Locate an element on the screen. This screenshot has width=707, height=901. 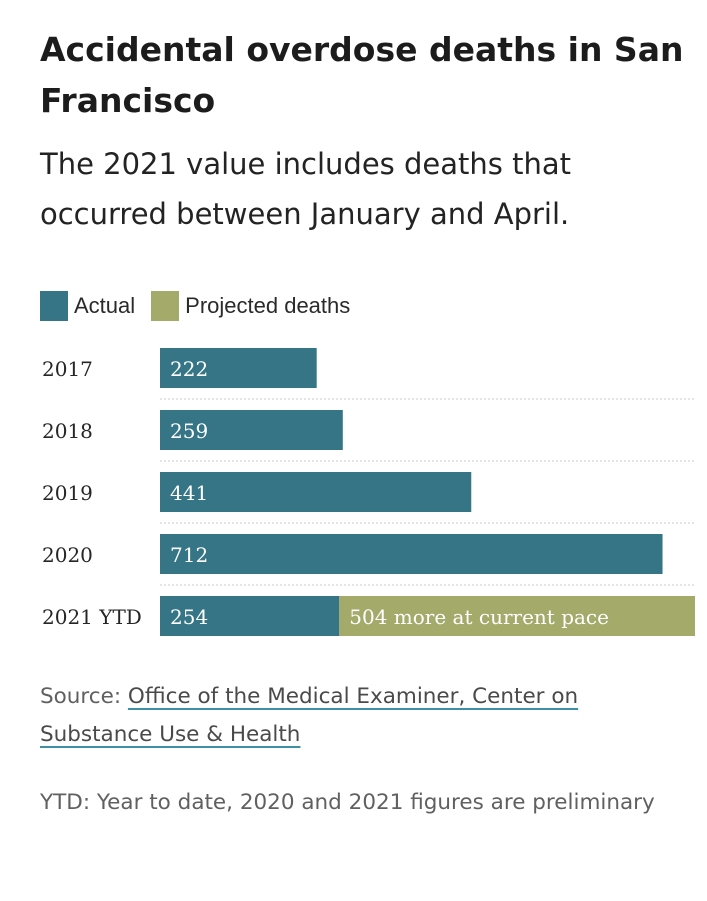
legend-label-actual: Actual is located at coordinates (105, 305).